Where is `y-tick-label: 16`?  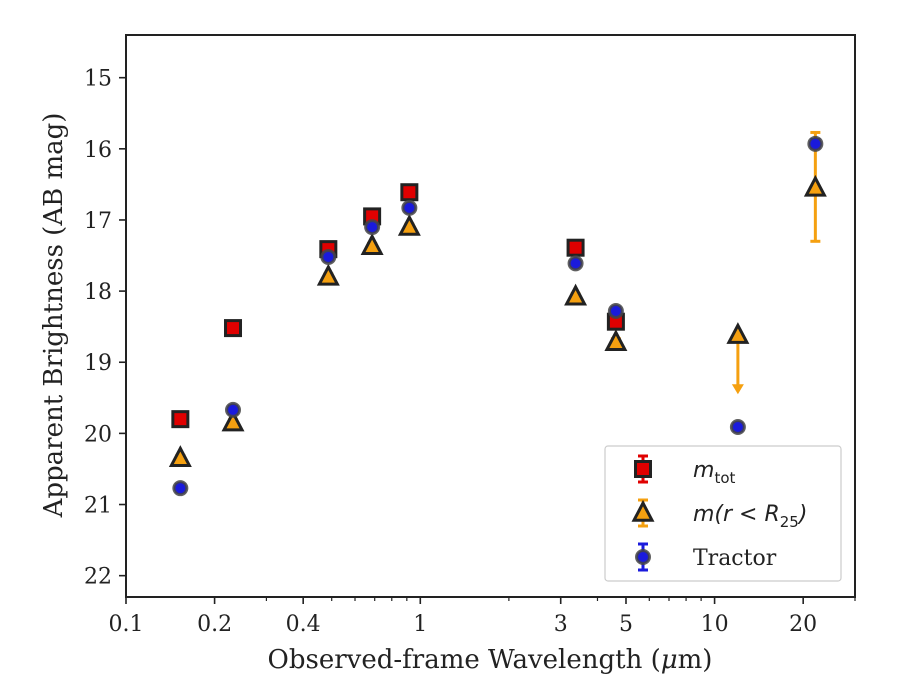
y-tick-label: 16 is located at coordinates (98, 150).